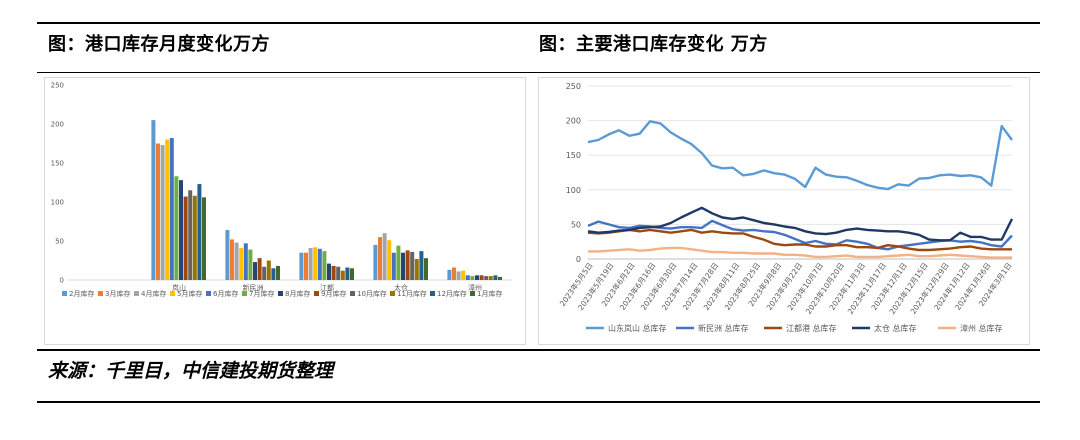 This screenshot has height=440, width=1080. I want to click on bar-6月库存-江都, so click(319, 264).